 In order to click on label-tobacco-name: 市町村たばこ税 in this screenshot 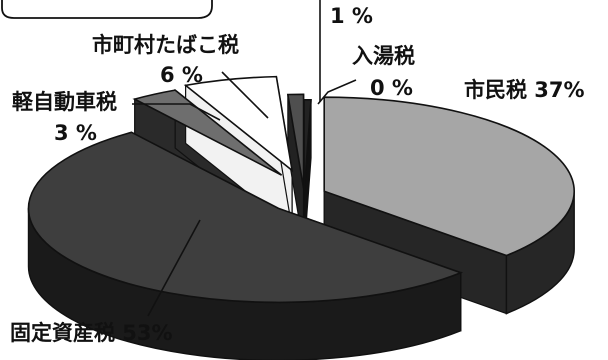, I will do `click(165, 45)`.